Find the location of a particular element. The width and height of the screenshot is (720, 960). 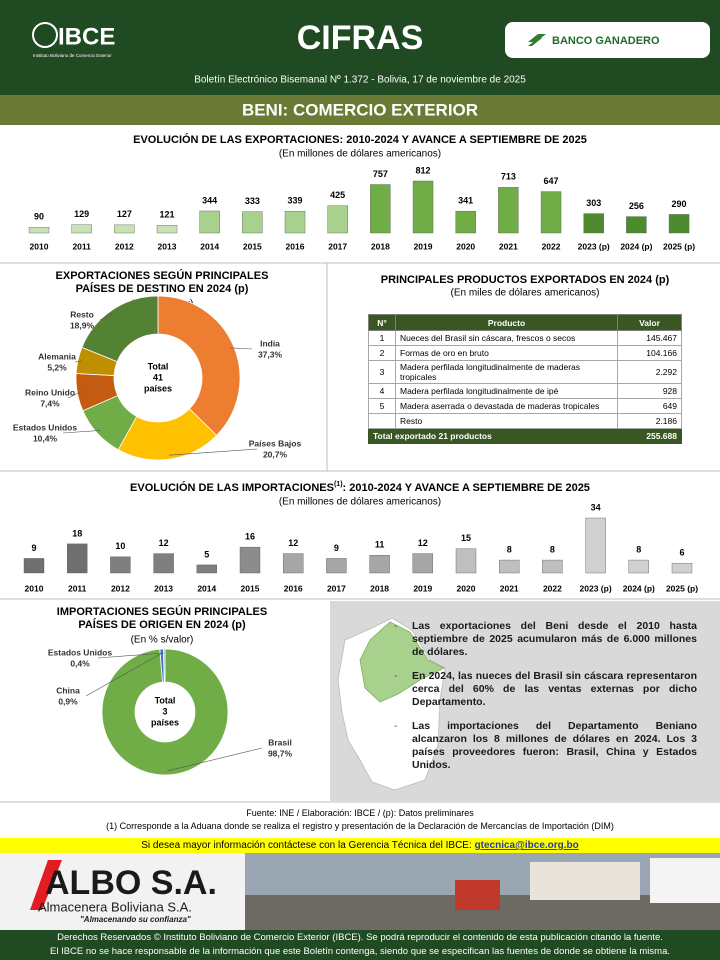

donut-center-label: Total is located at coordinates (158, 366).